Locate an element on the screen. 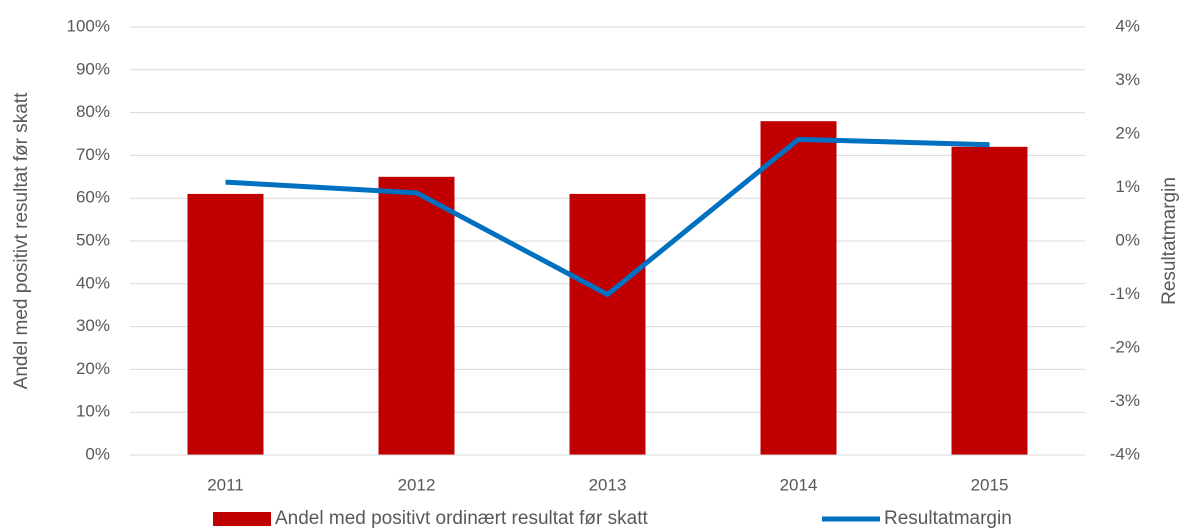 Image resolution: width=1186 pixels, height=529 pixels. y-tick-label: 60% is located at coordinates (93, 197).